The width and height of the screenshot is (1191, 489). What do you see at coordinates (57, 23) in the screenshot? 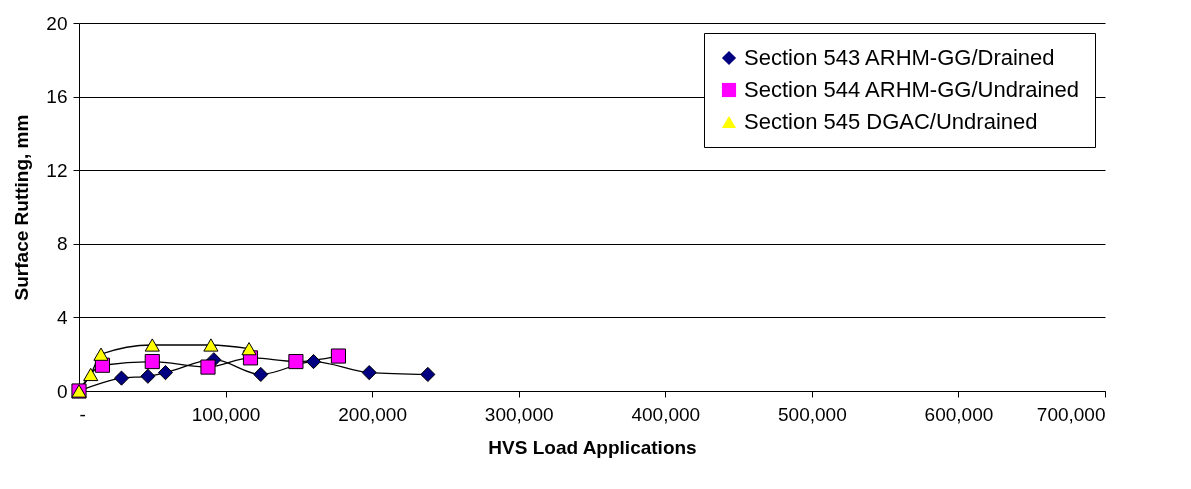
I see `y-tick-label: 20` at bounding box center [57, 23].